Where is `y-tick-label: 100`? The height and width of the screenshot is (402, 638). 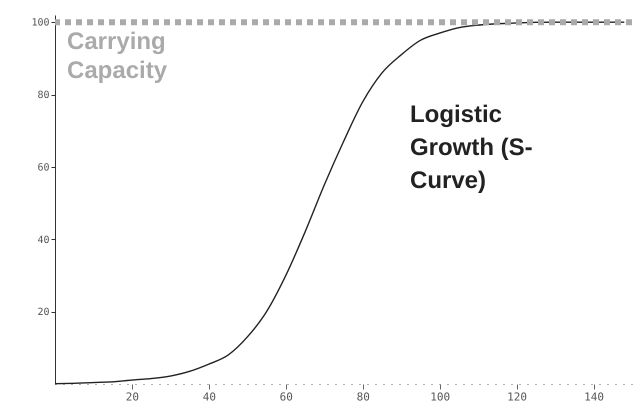 y-tick-label: 100 is located at coordinates (40, 23).